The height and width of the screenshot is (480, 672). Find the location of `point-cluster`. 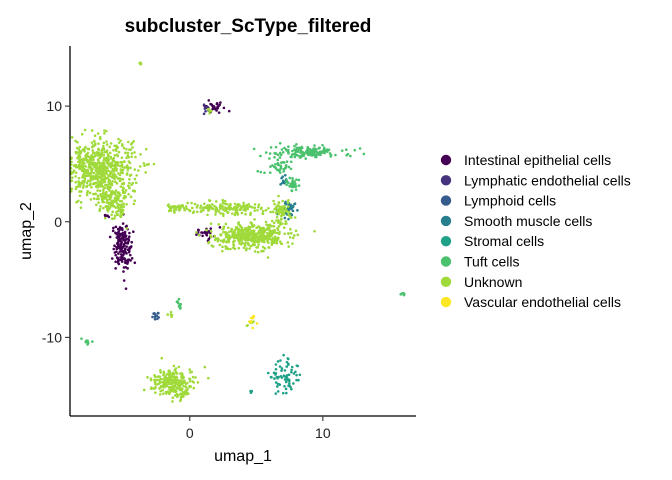

point-cluster is located at coordinates (309, 150).